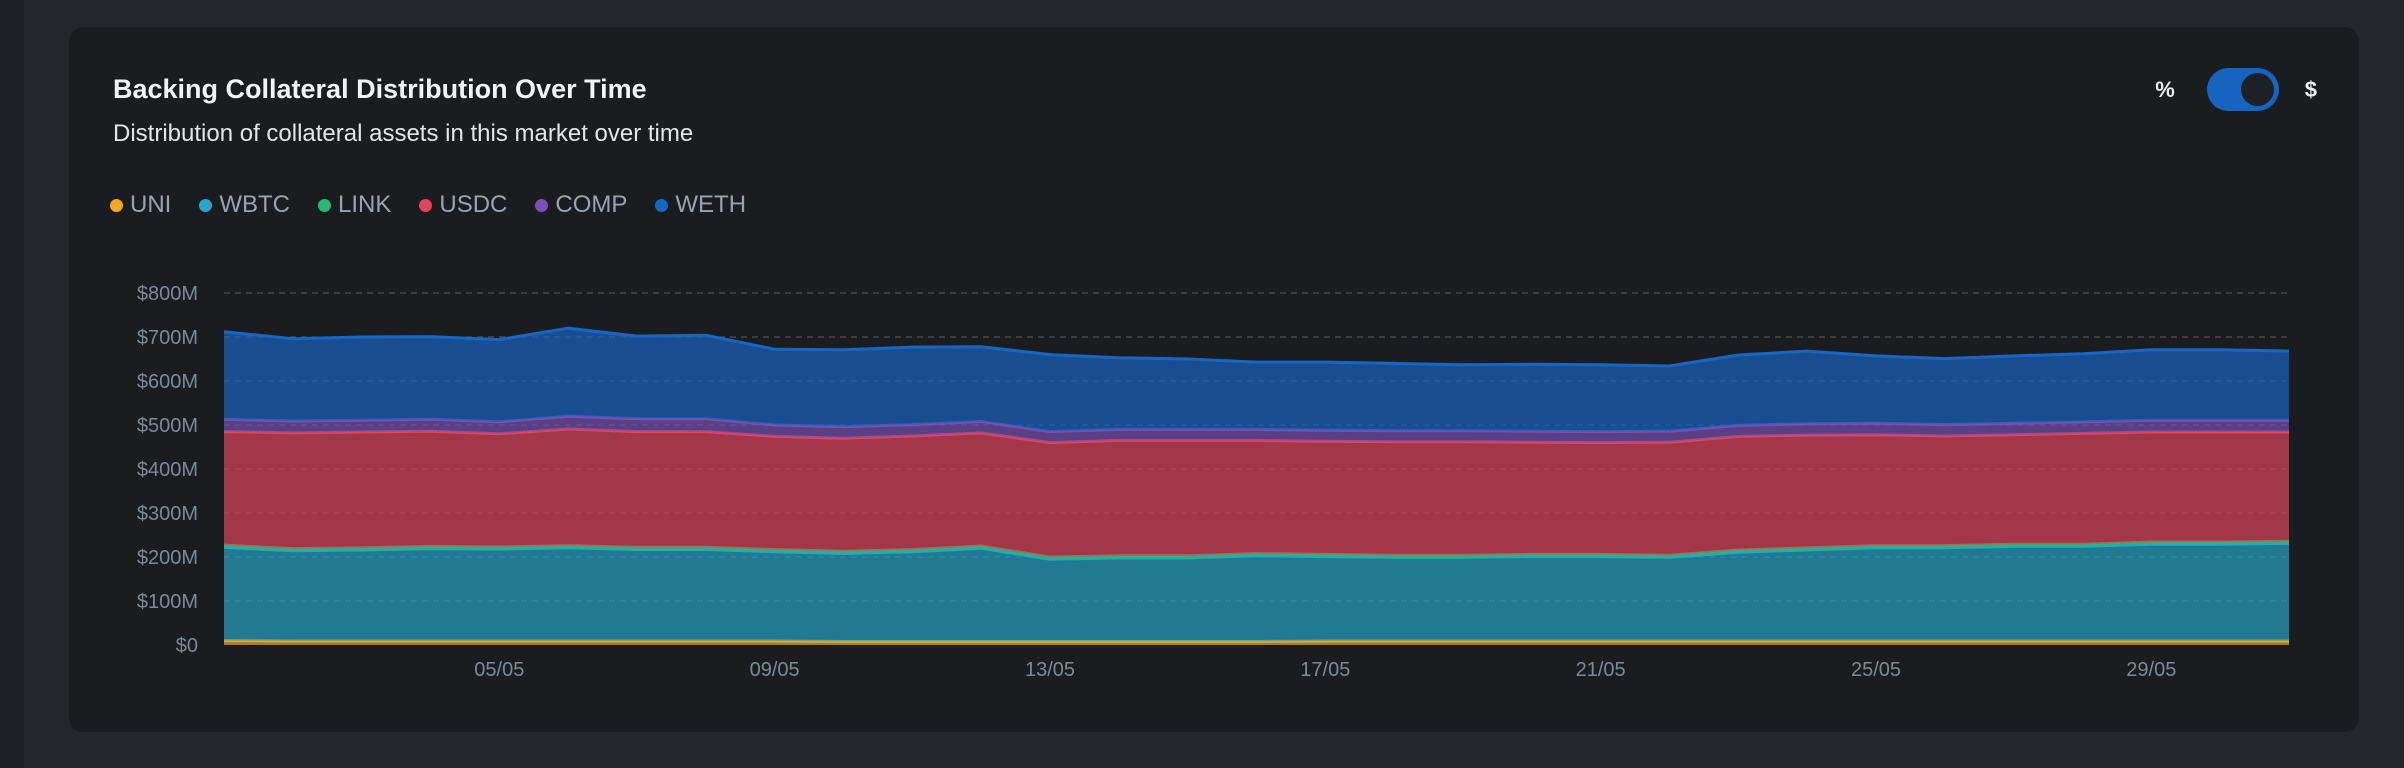 The width and height of the screenshot is (2404, 768). What do you see at coordinates (254, 204) in the screenshot?
I see `legend-label: WBTC` at bounding box center [254, 204].